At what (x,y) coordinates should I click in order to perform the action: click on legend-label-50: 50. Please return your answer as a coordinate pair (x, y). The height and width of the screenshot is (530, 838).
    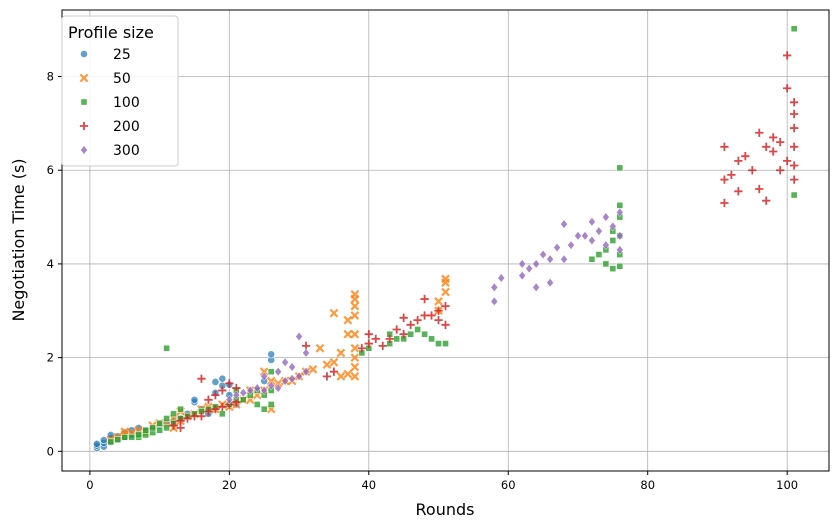
    Looking at the image, I should click on (122, 79).